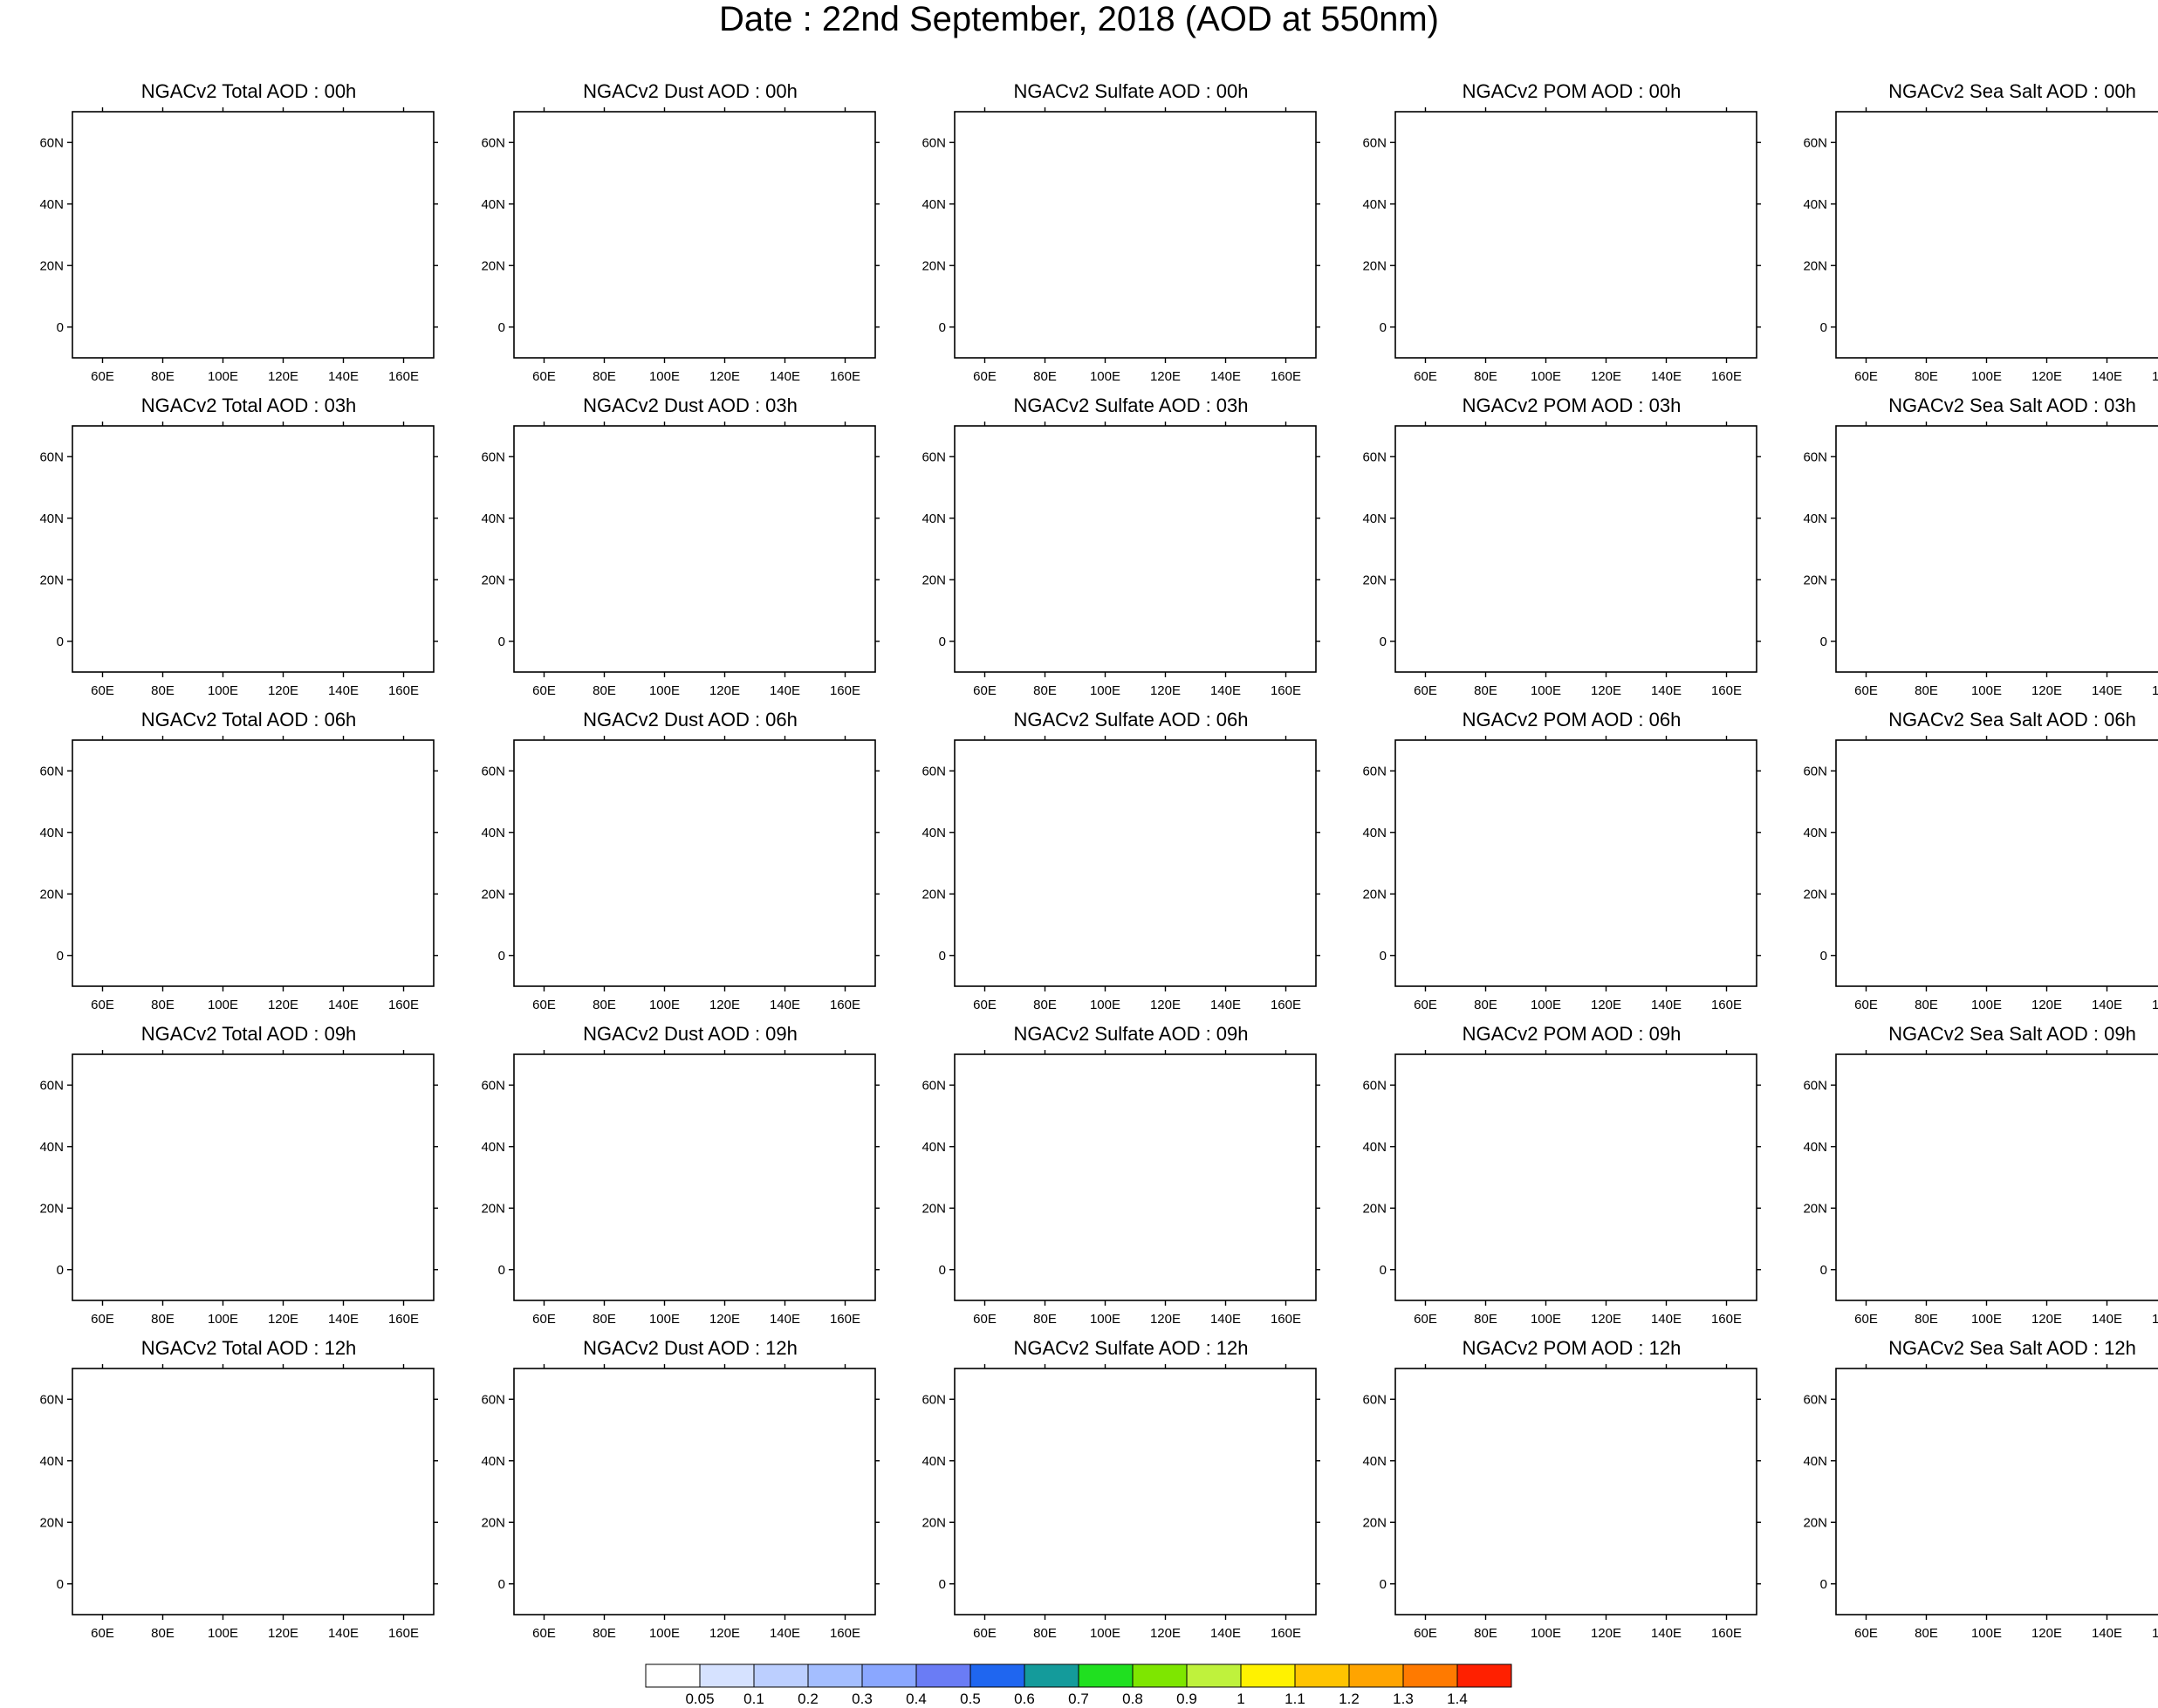 This screenshot has width=2158, height=1708. I want to click on panel-title: NGACv2 POM AOD : 06h, so click(1572, 720).